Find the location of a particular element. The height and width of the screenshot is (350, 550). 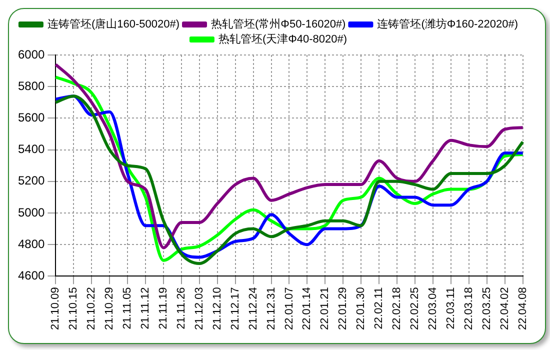

y-tick-label: 5400 is located at coordinates (32, 149).